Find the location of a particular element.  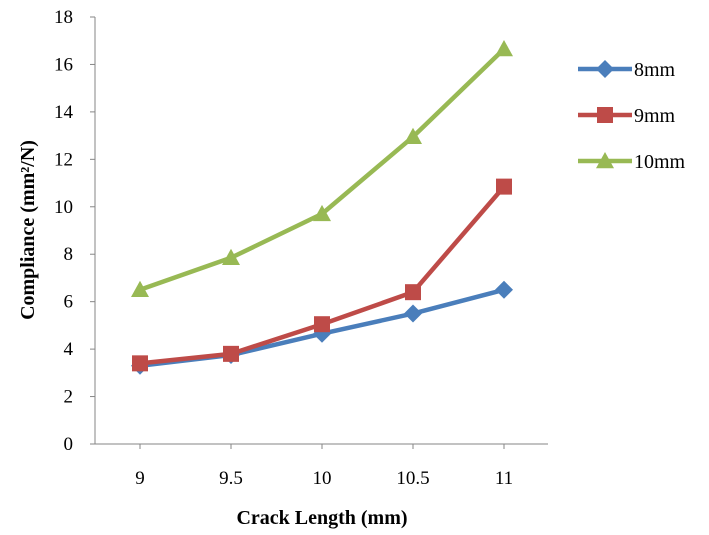

legend-marker-9mm is located at coordinates (605, 115).